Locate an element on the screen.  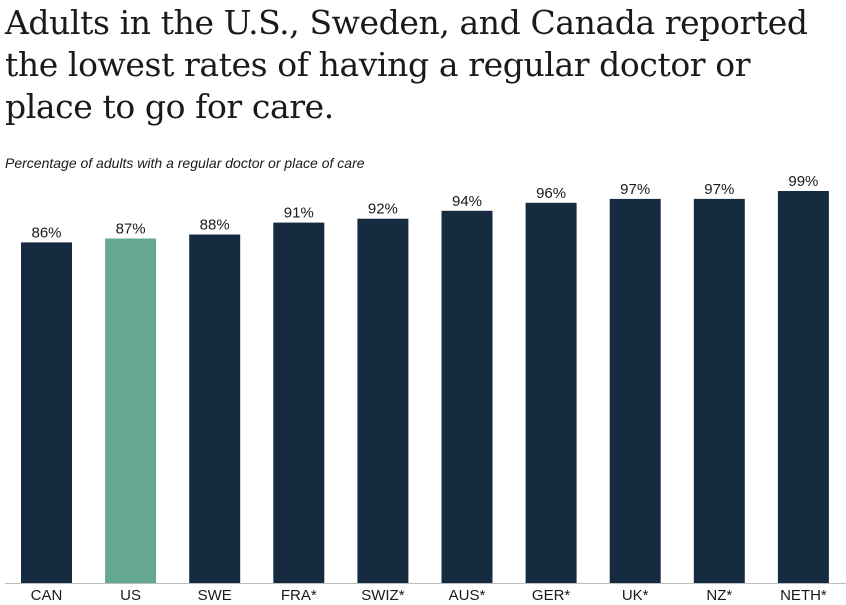
bar-neth is located at coordinates (803, 387).